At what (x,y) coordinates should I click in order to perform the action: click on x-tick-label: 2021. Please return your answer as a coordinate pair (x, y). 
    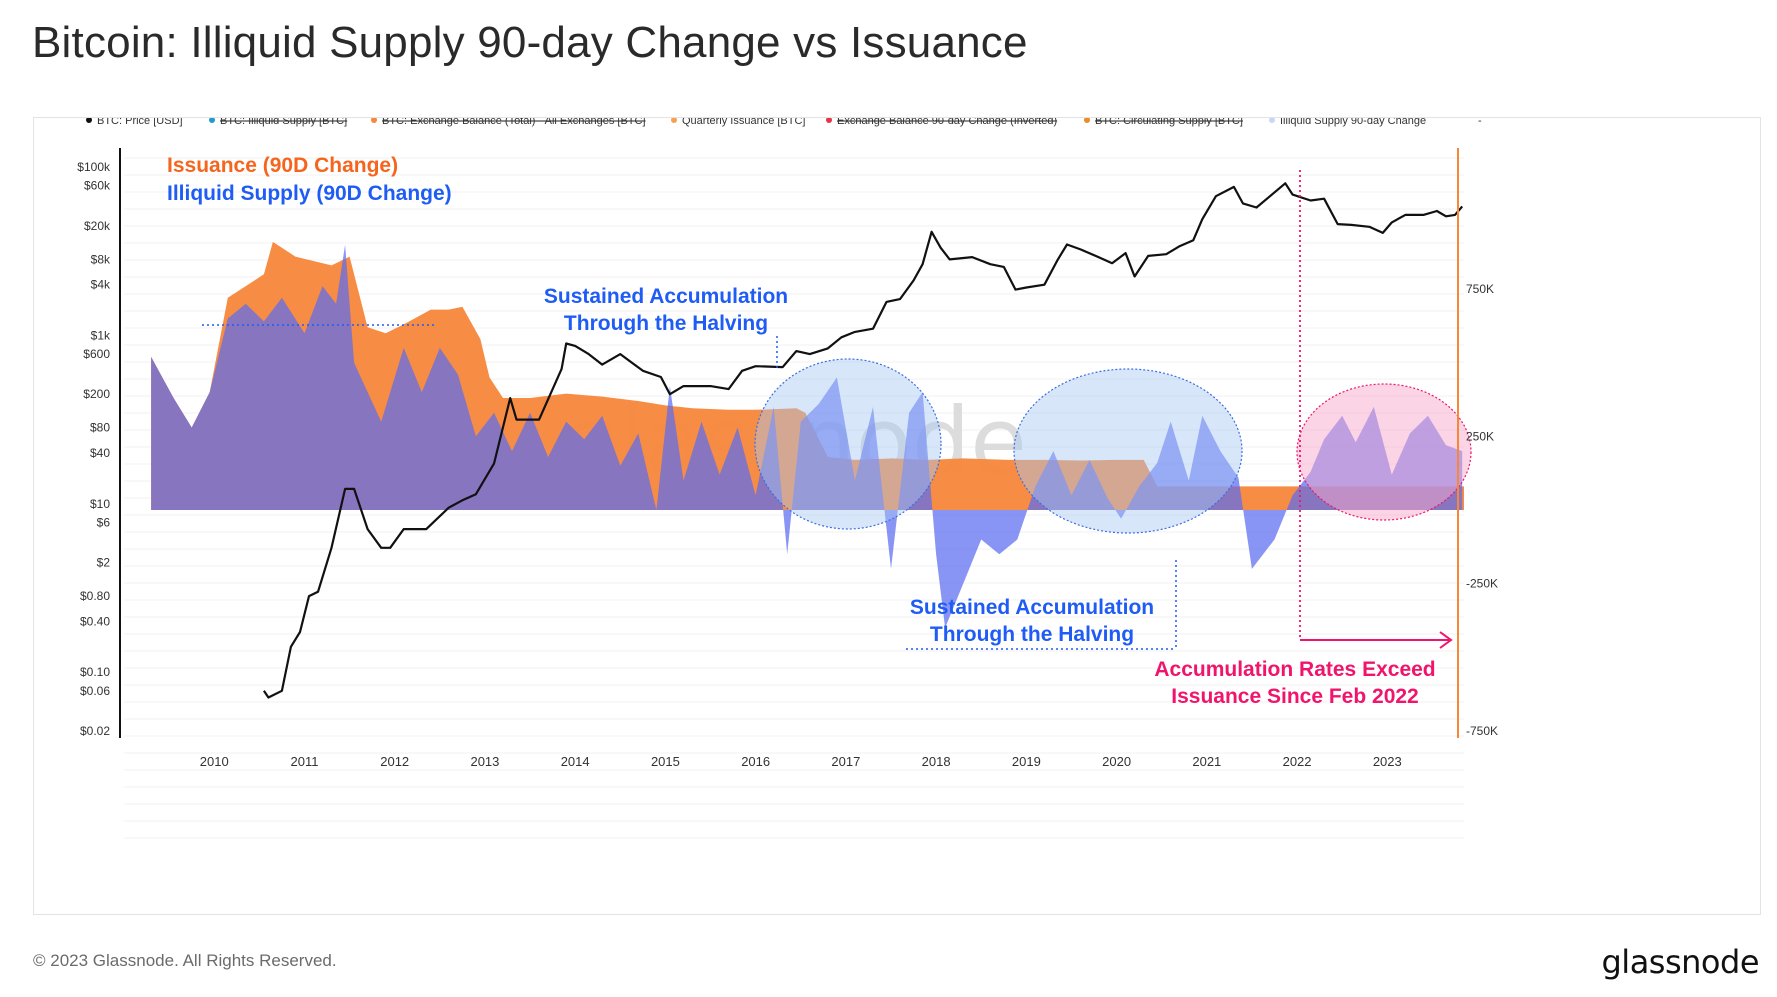
    Looking at the image, I should click on (1206, 761).